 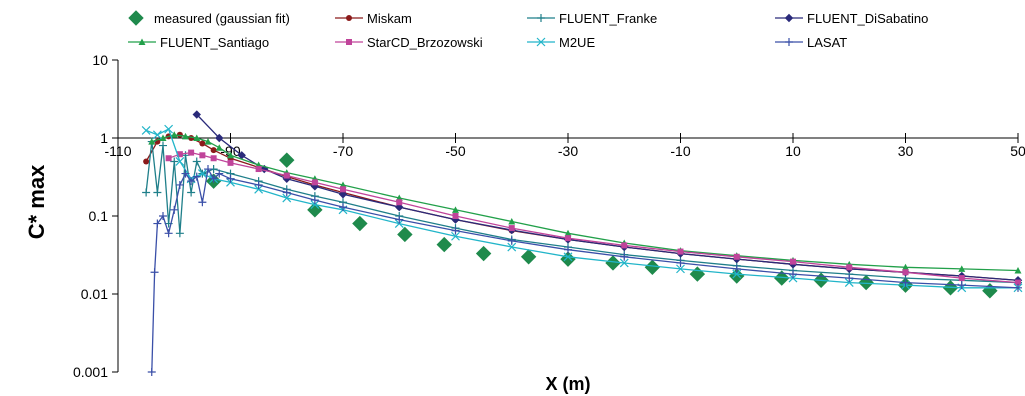 I want to click on legend-label: measured (gaussian fit), so click(x=222, y=18).